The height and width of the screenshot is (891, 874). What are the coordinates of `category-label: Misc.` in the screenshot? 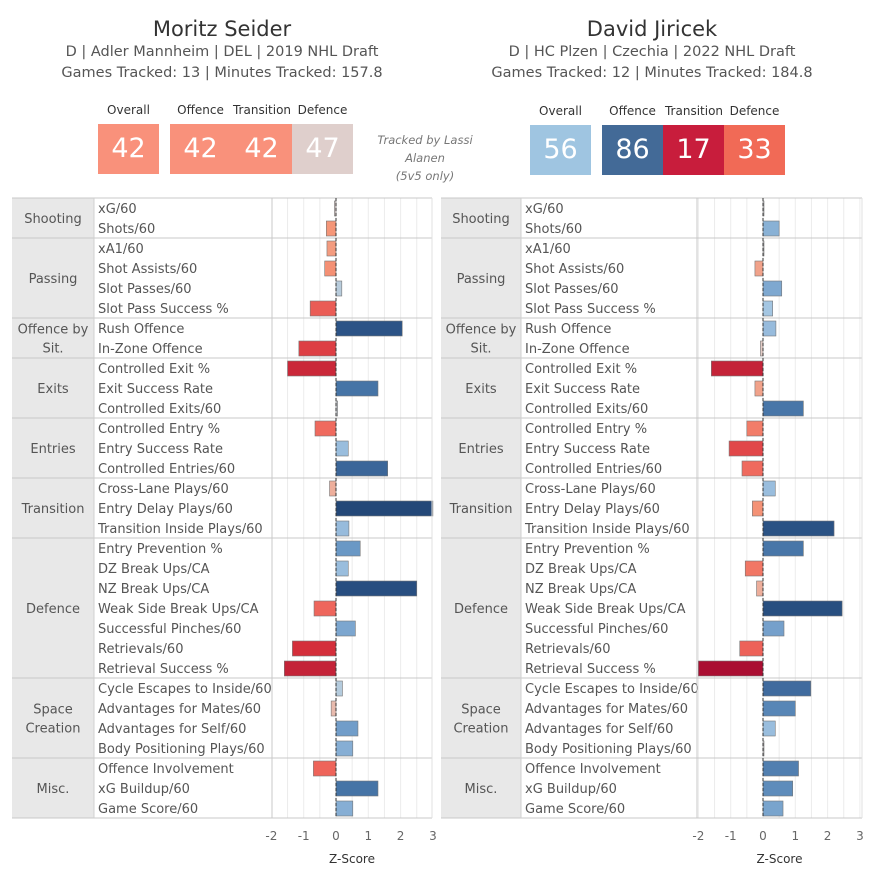 It's located at (53, 789).